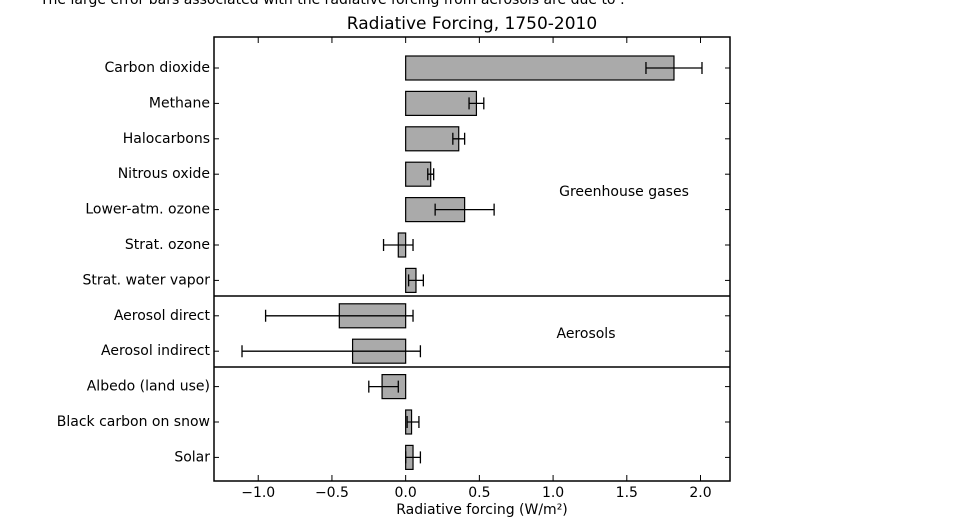 The image size is (974, 526). Describe the element at coordinates (332, 493) in the screenshot. I see `x-tick-label: −0.5` at that location.